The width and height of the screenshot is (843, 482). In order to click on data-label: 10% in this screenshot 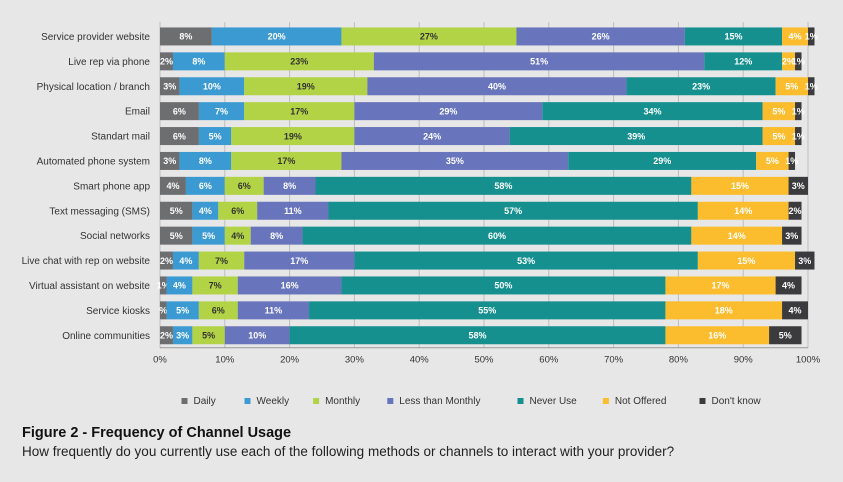, I will do `click(257, 335)`.